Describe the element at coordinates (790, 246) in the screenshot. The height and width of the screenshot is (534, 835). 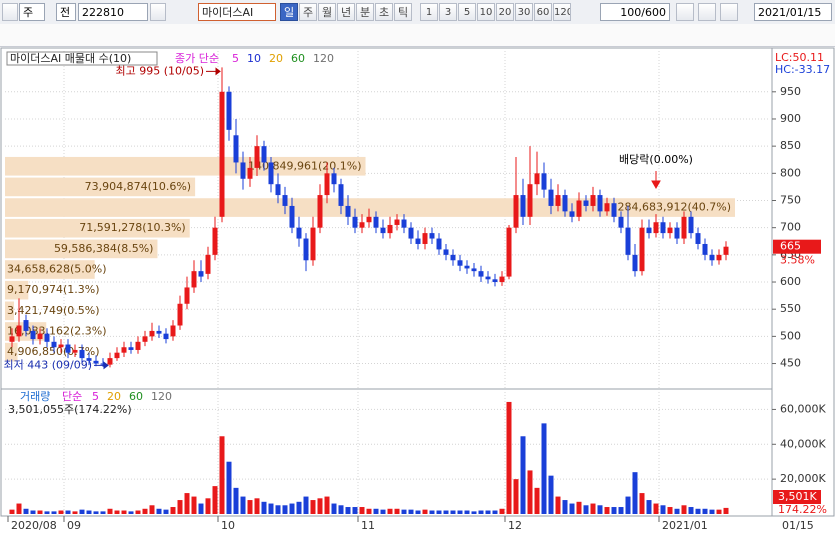
I see `price-tag-label: 665` at that location.